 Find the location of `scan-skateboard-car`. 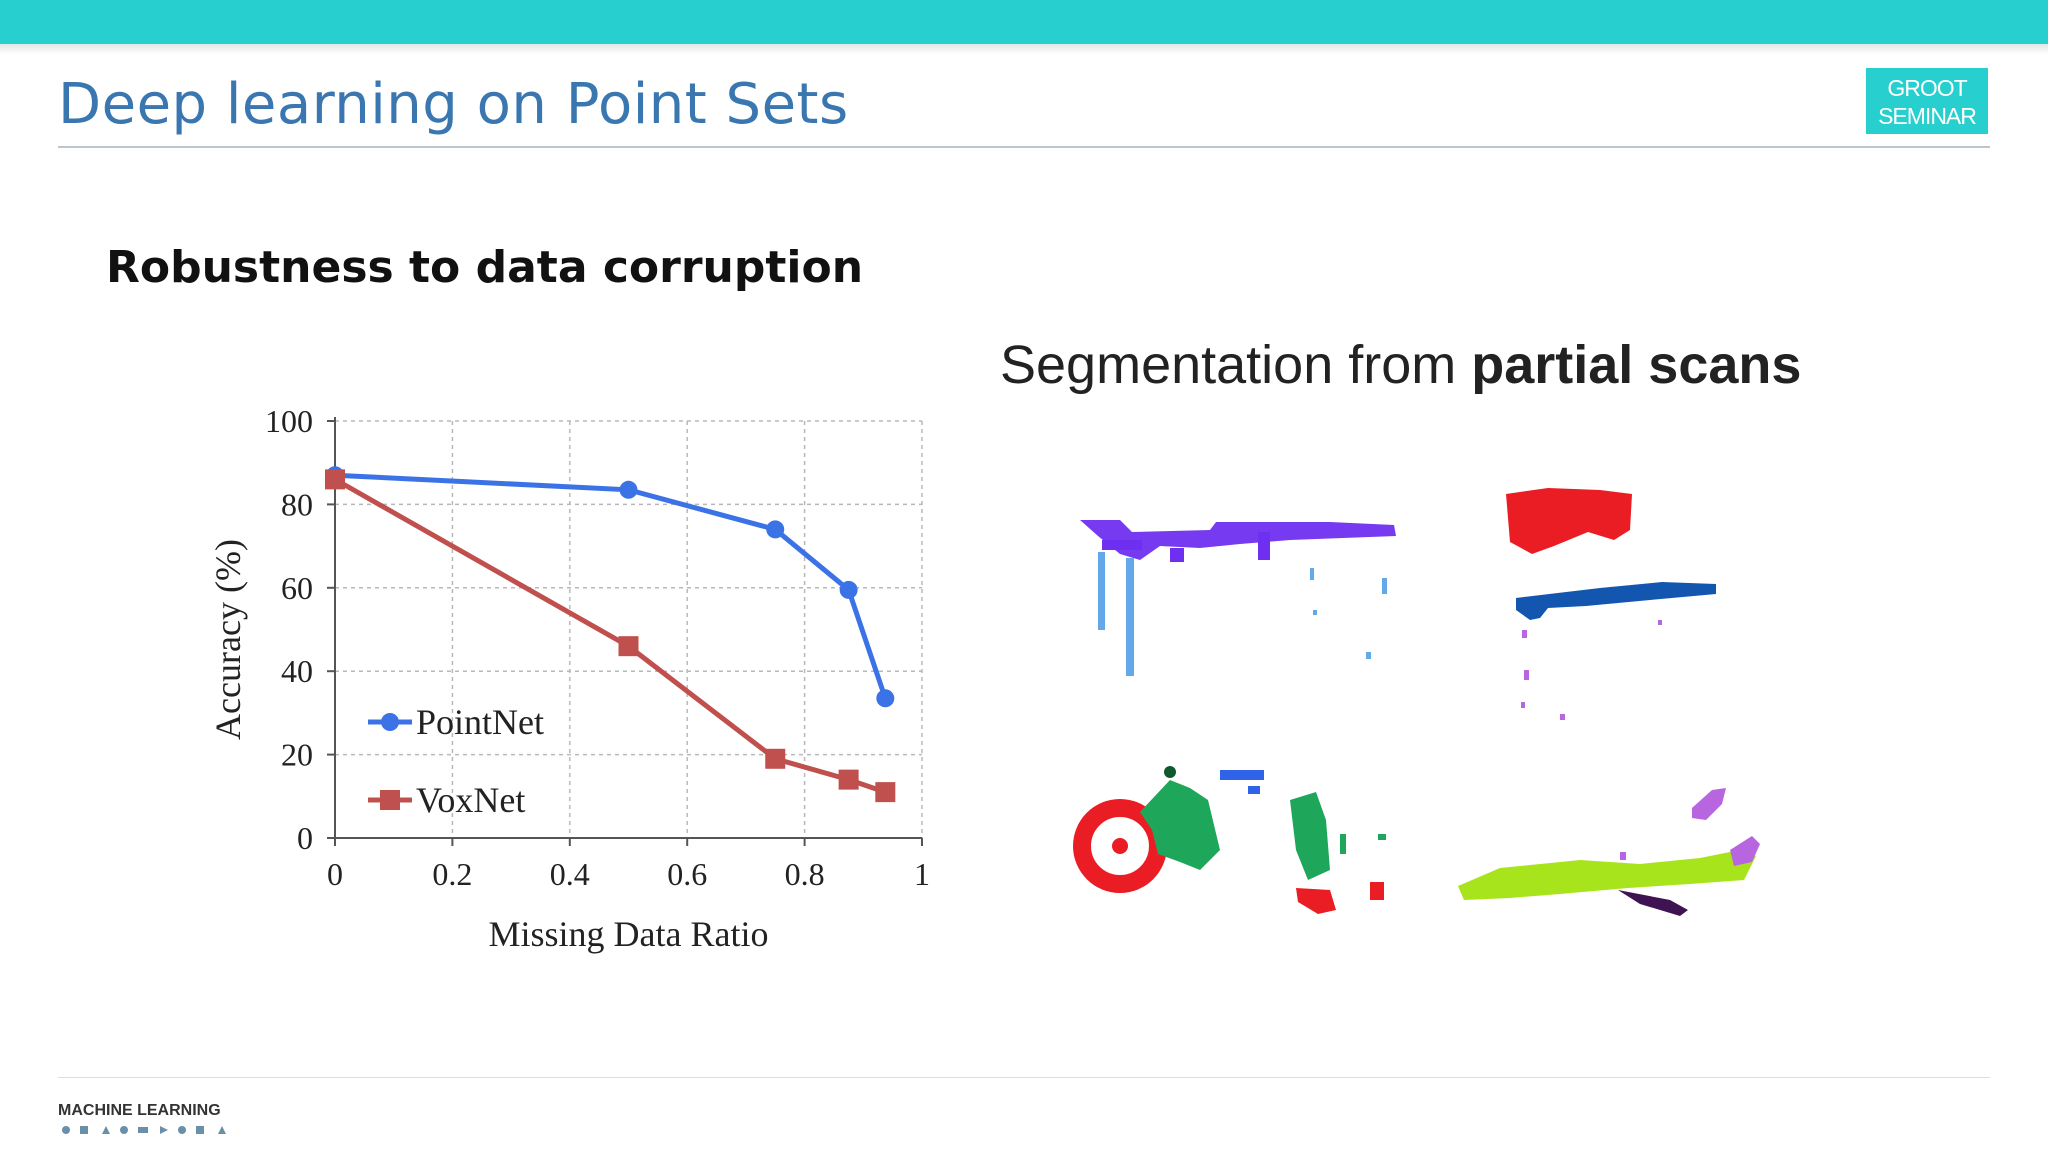

scan-skateboard-car is located at coordinates (1609, 852).